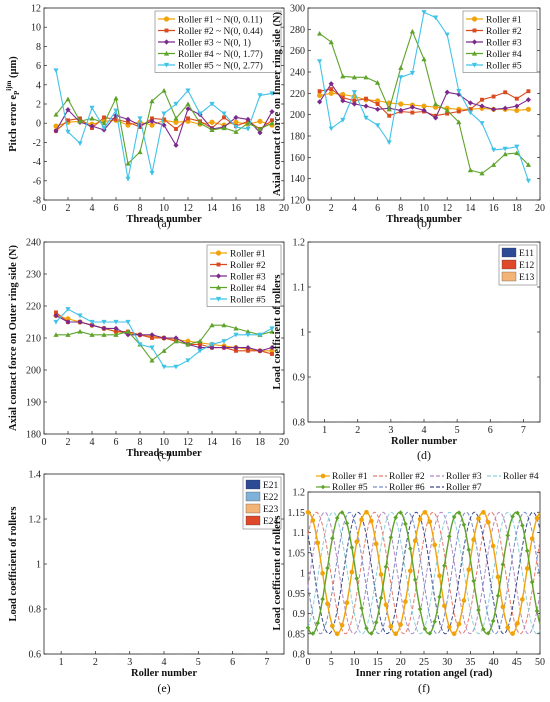 Image resolution: width=550 pixels, height=702 pixels. What do you see at coordinates (424, 455) in the screenshot?
I see `panel-caption: (d)` at bounding box center [424, 455].